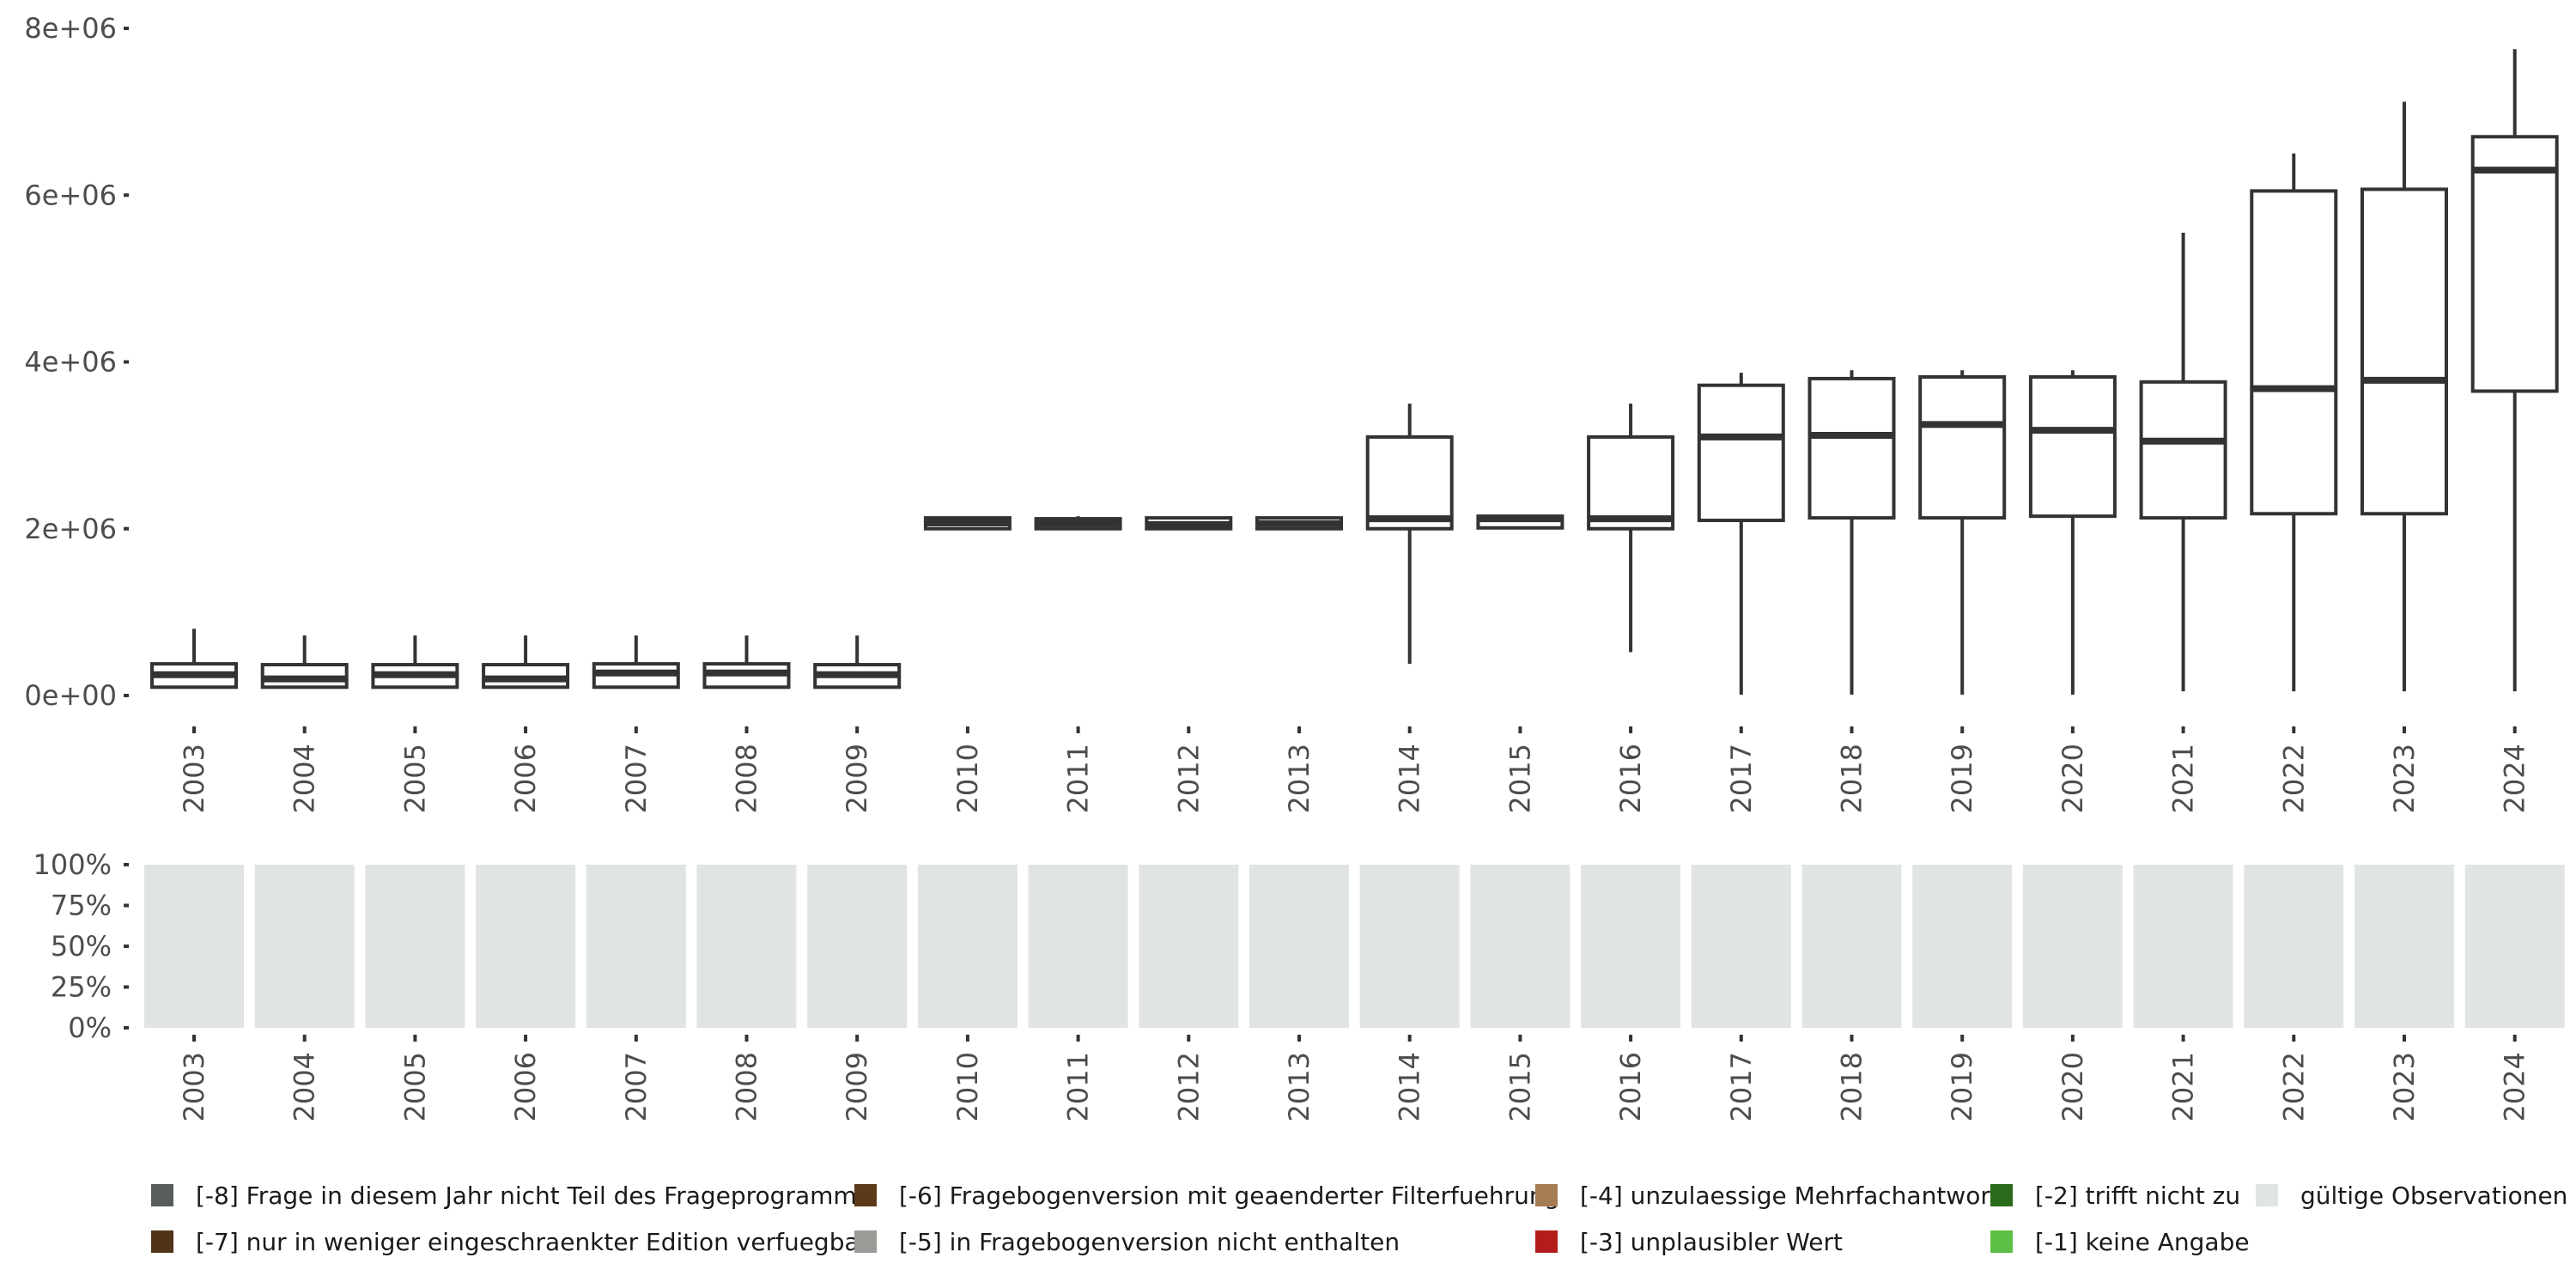 Image resolution: width=2576 pixels, height=1288 pixels. What do you see at coordinates (1790, 1196) in the screenshot?
I see `legend-label: [-4] unzulaessige Mehrfachantwort` at bounding box center [1790, 1196].